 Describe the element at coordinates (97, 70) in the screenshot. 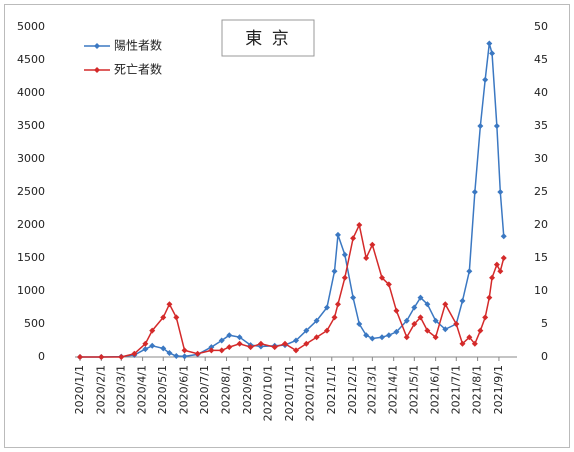

I see `legend-marker` at that location.